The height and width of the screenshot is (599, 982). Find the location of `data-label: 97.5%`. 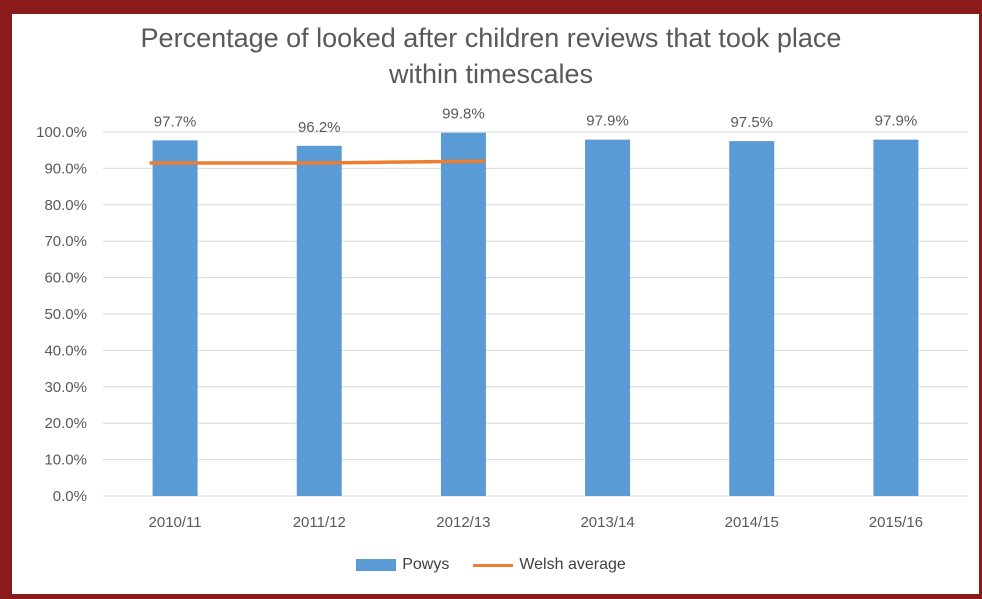

data-label: 97.5% is located at coordinates (751, 122).